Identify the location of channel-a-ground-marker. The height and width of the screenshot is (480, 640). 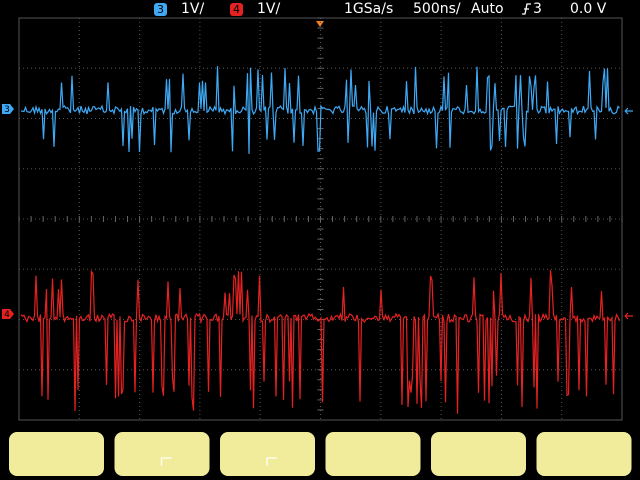
(8, 109).